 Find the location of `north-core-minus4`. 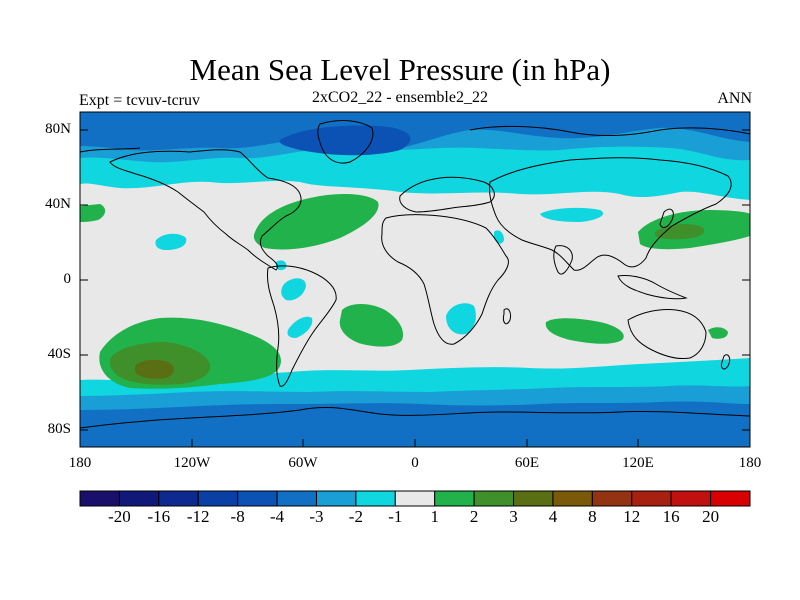

north-core-minus4 is located at coordinates (345, 140).